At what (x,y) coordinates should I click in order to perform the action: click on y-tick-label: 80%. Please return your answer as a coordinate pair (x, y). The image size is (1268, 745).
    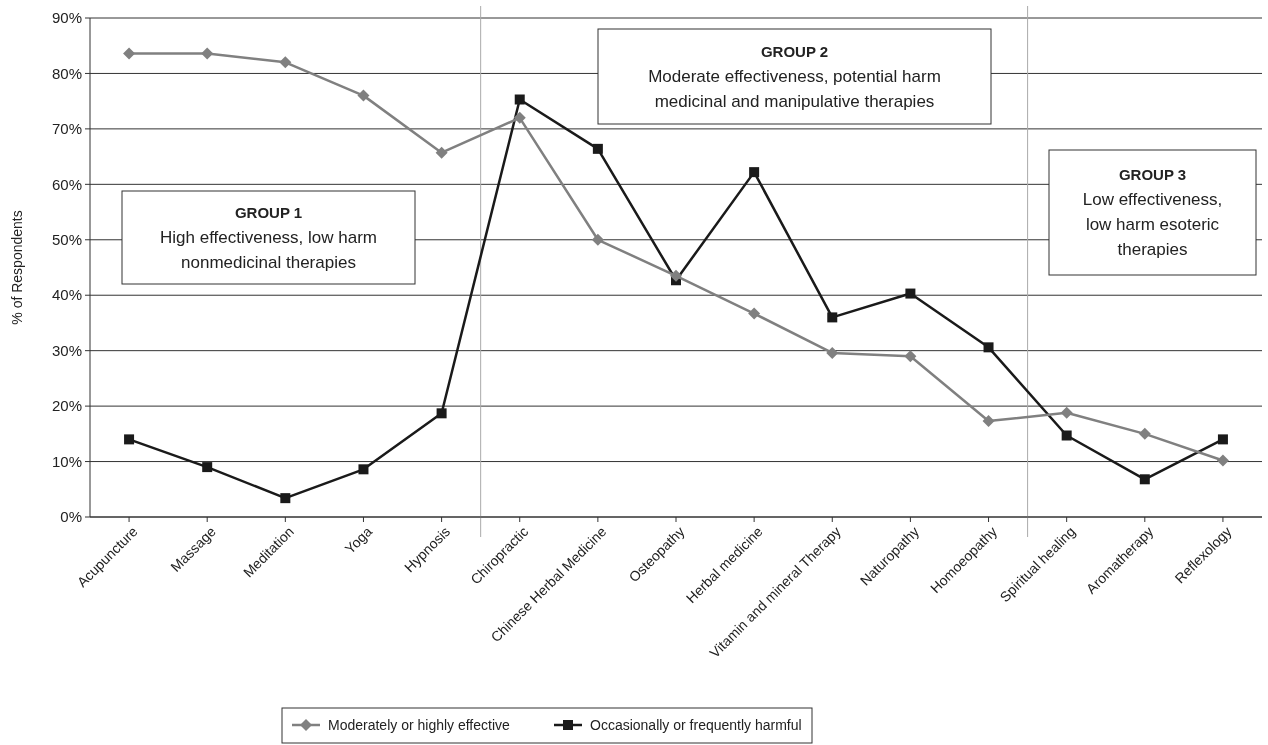
    Looking at the image, I should click on (66, 73).